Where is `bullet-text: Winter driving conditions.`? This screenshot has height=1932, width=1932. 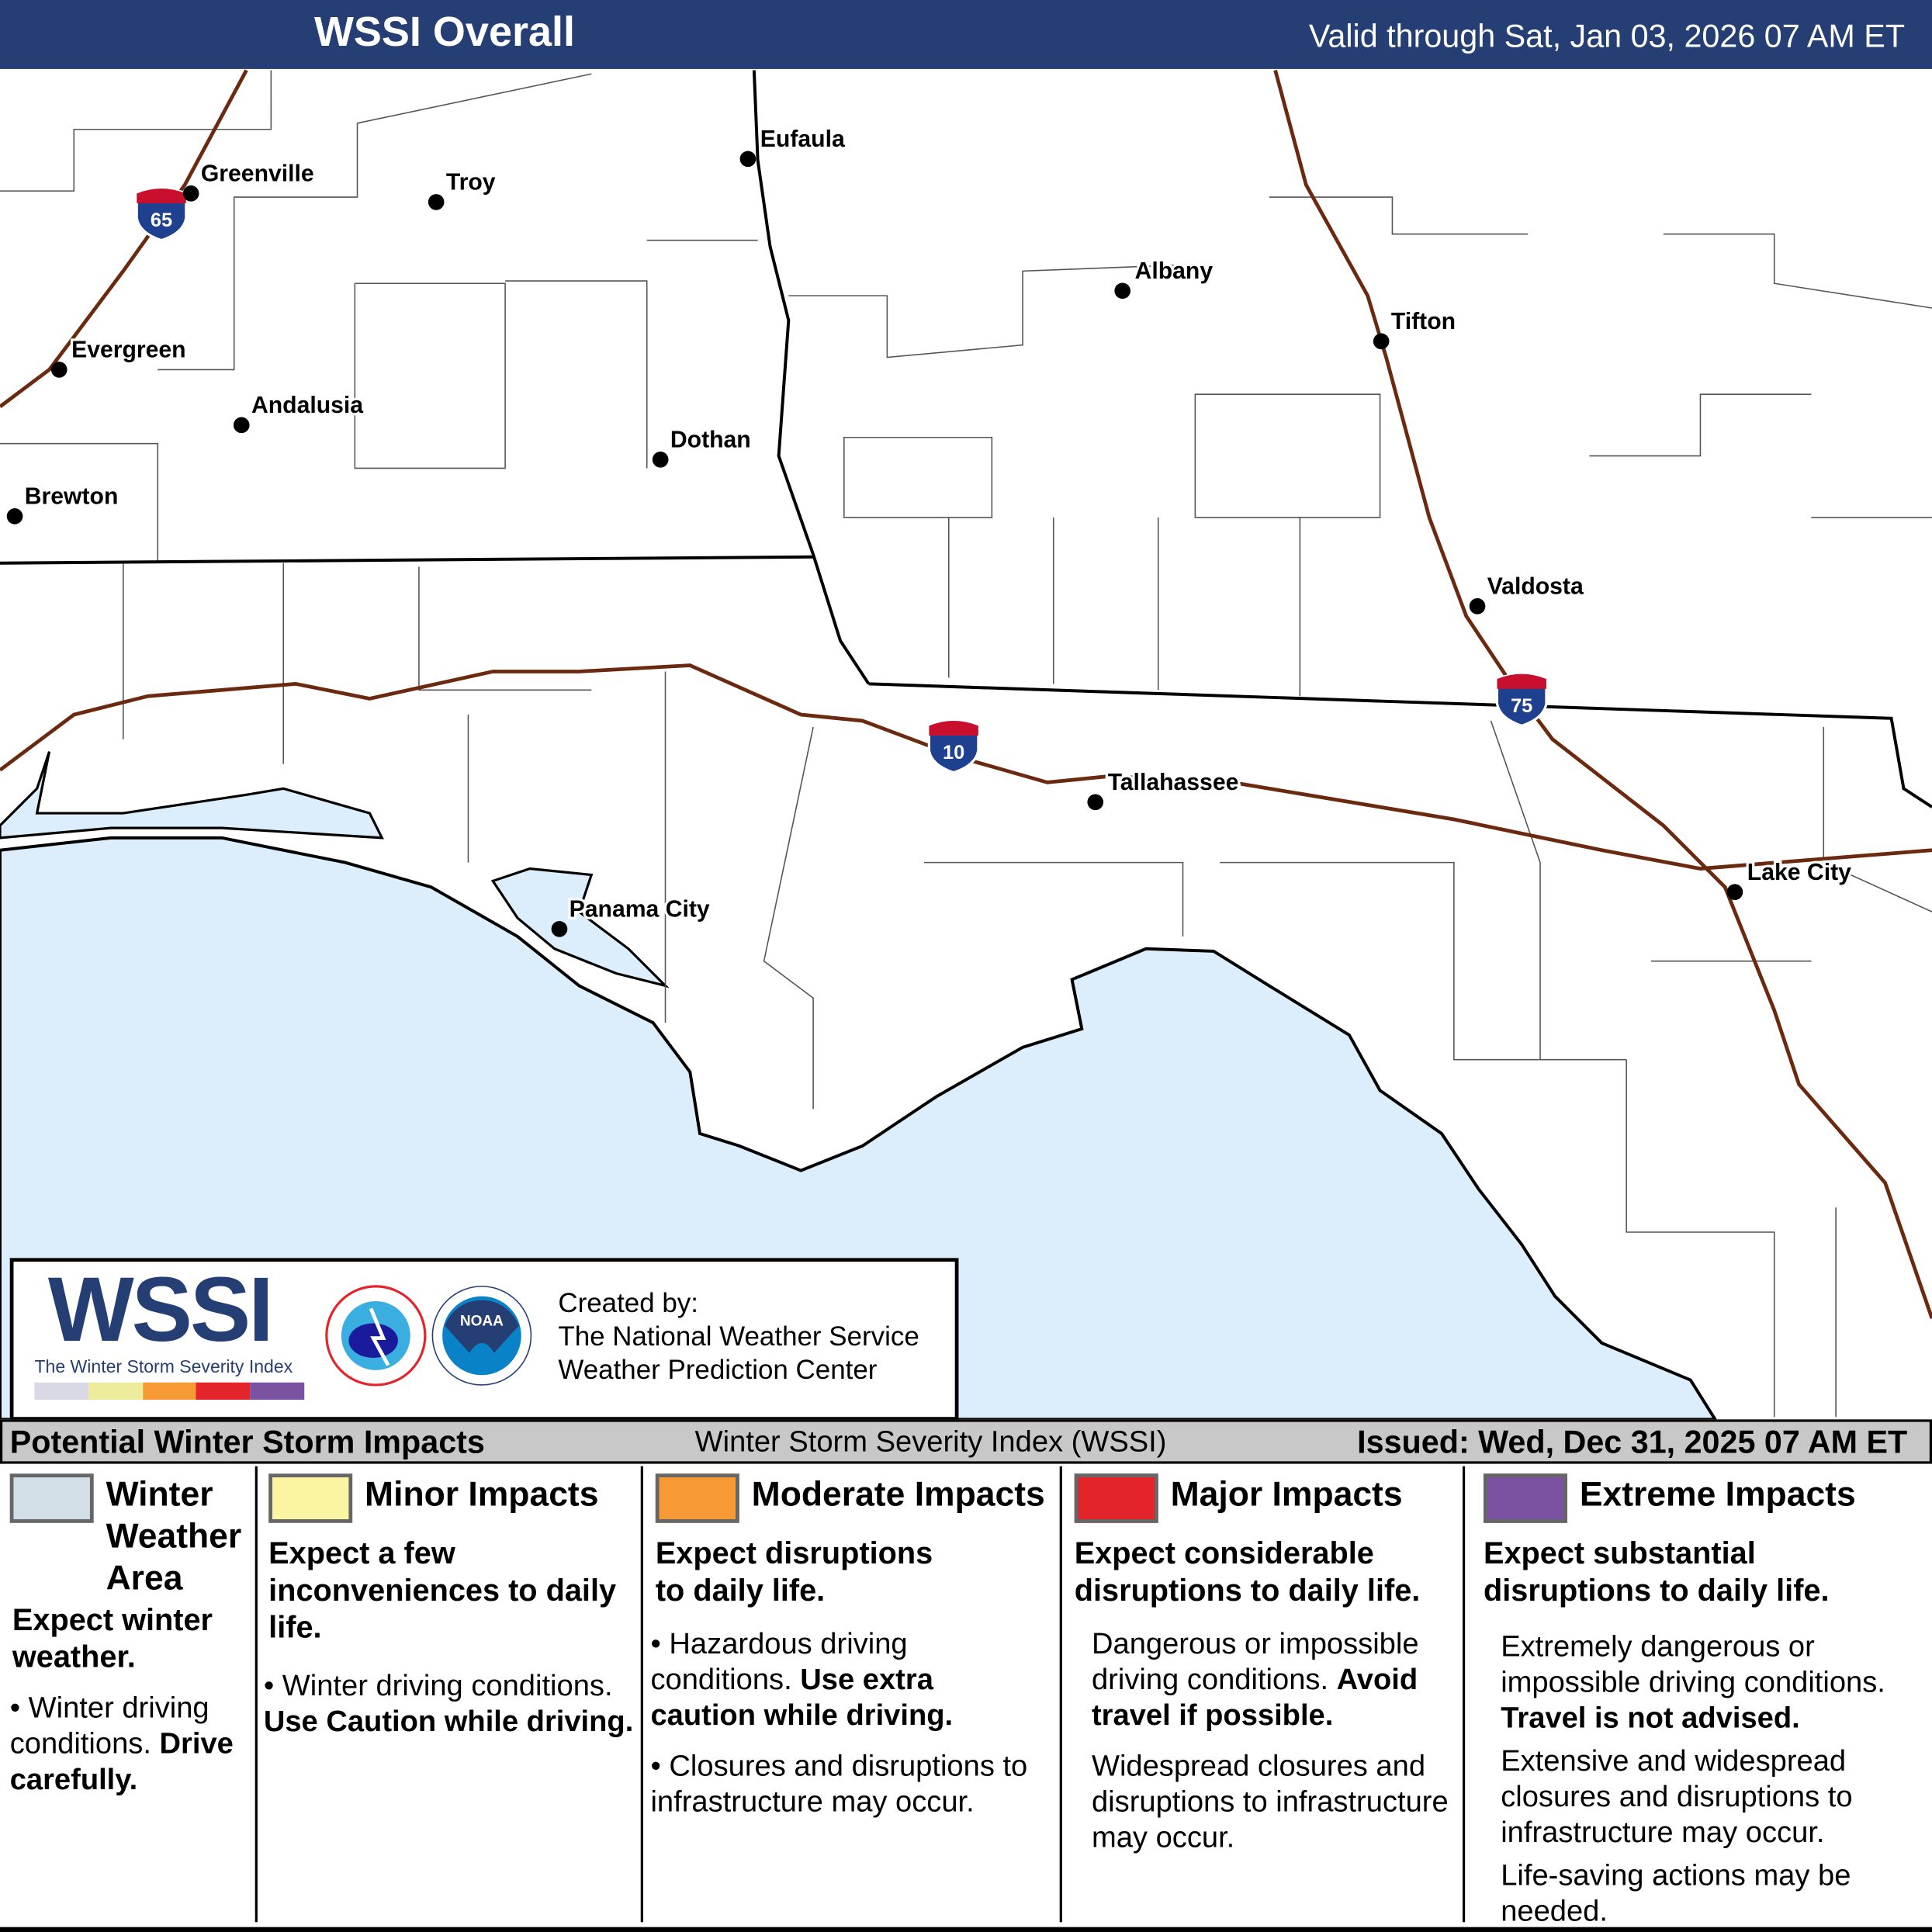 bullet-text: Winter driving conditions. is located at coordinates (447, 1686).